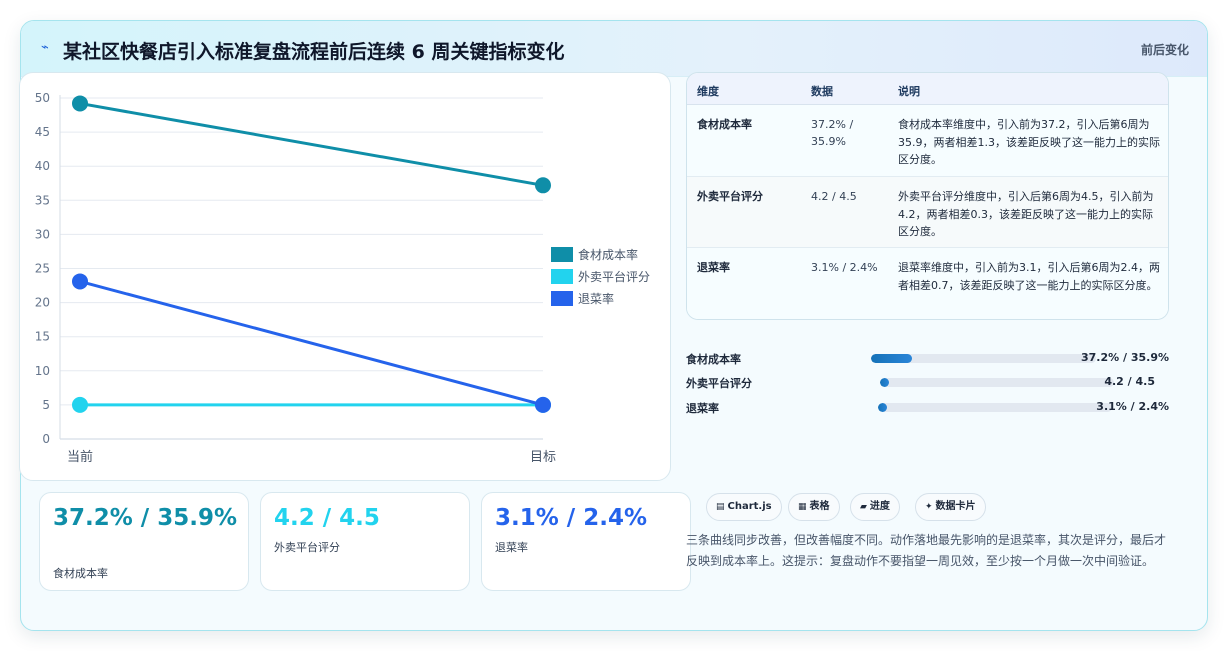  I want to click on column-header: 维度, so click(708, 91).